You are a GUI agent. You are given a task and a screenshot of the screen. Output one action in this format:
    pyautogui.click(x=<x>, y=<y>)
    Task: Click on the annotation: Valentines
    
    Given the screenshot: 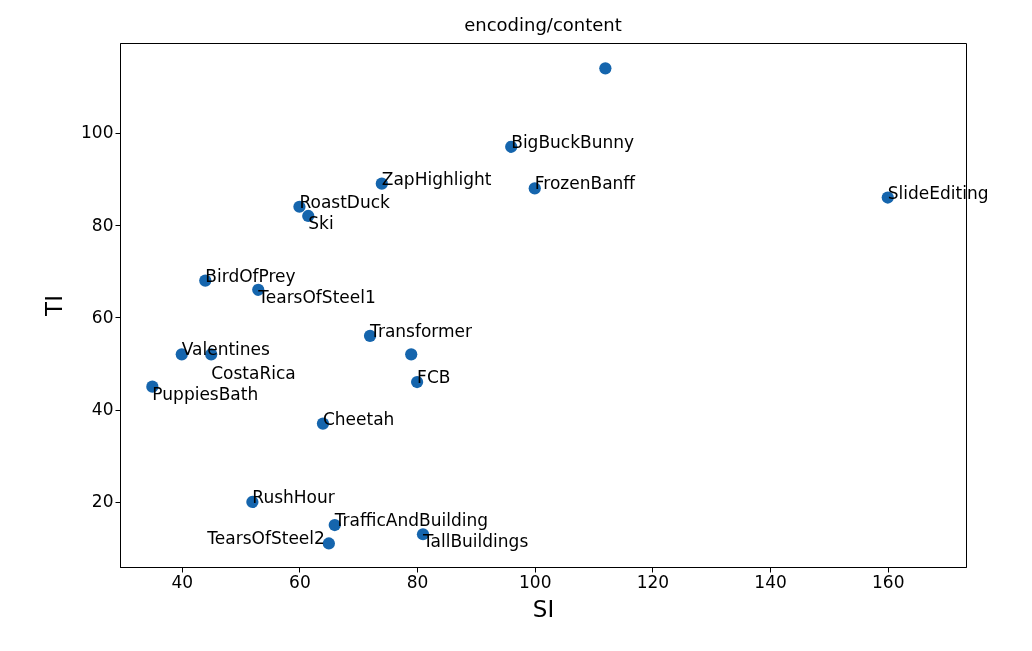 What is the action you would take?
    pyautogui.click(x=226, y=349)
    